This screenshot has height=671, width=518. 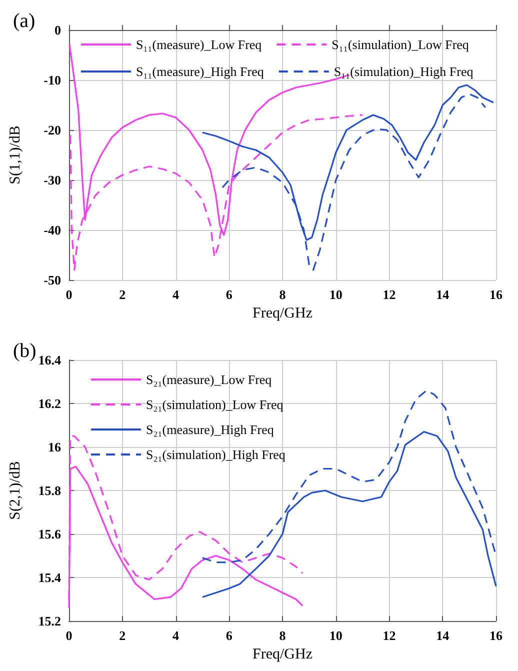 What do you see at coordinates (57, 30) in the screenshot?
I see `y-tick-label: 0` at bounding box center [57, 30].